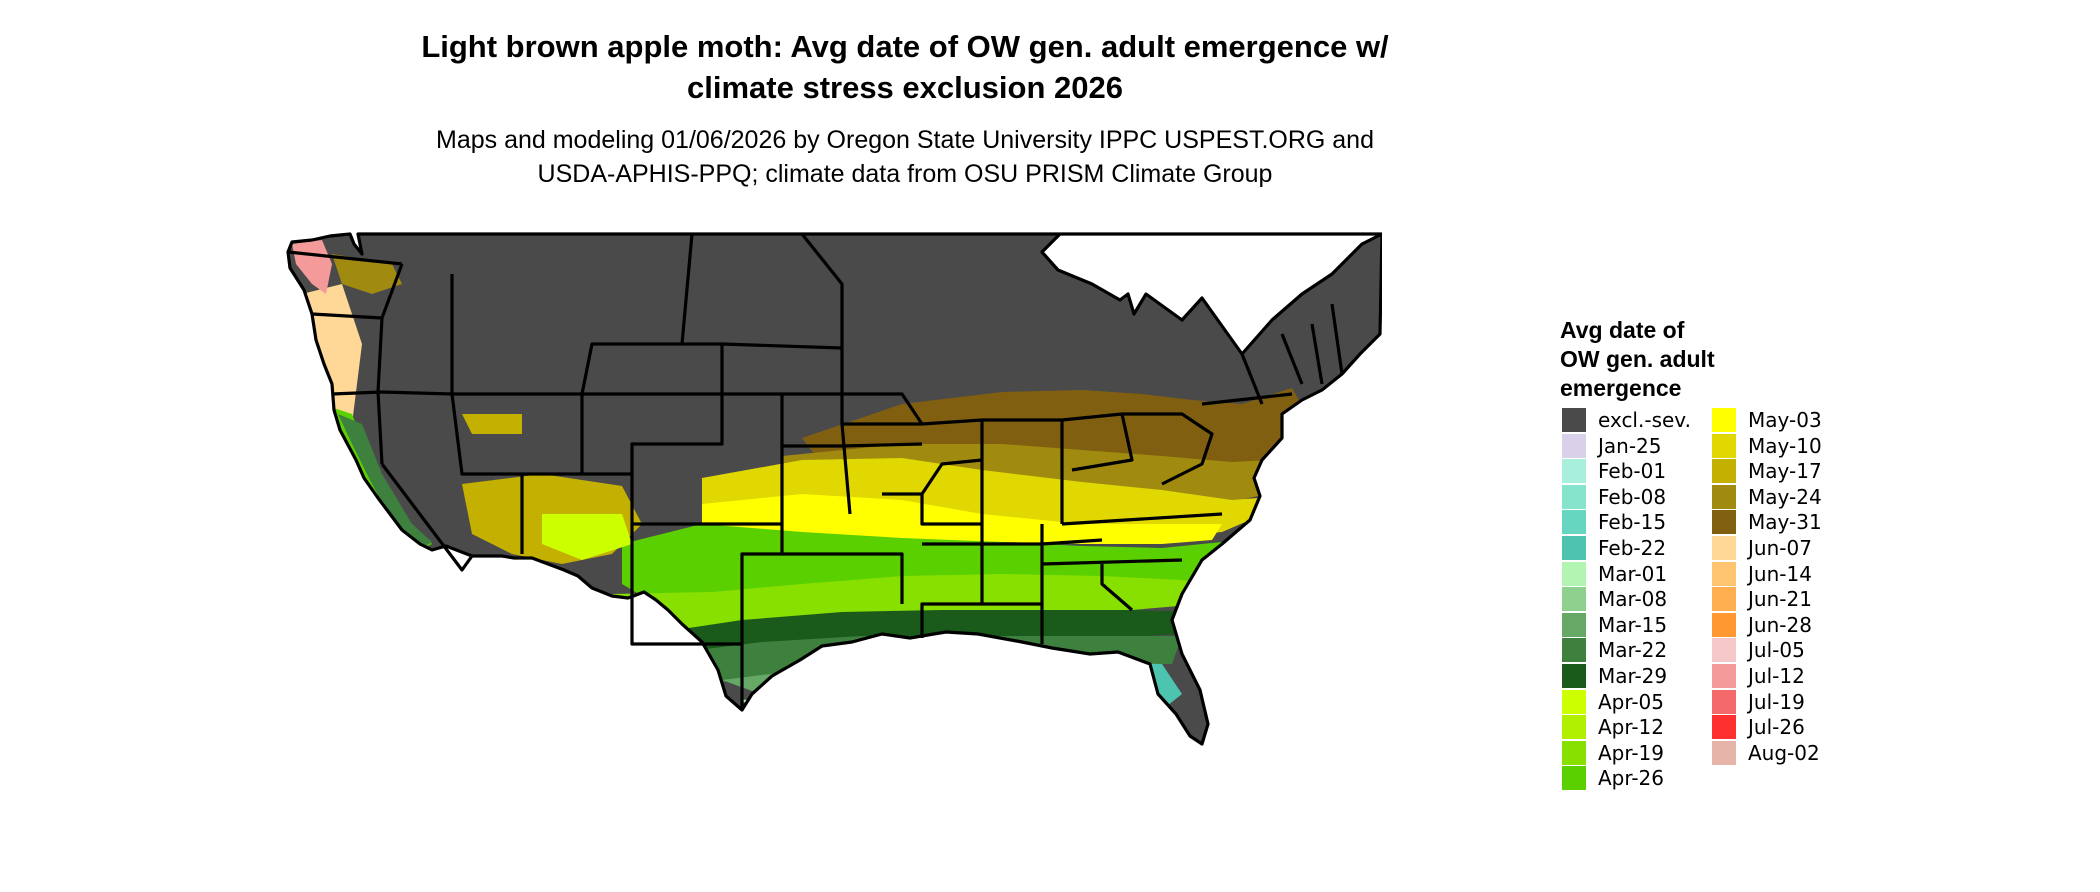  I want to click on legend-item: May-17, so click(1785, 472).